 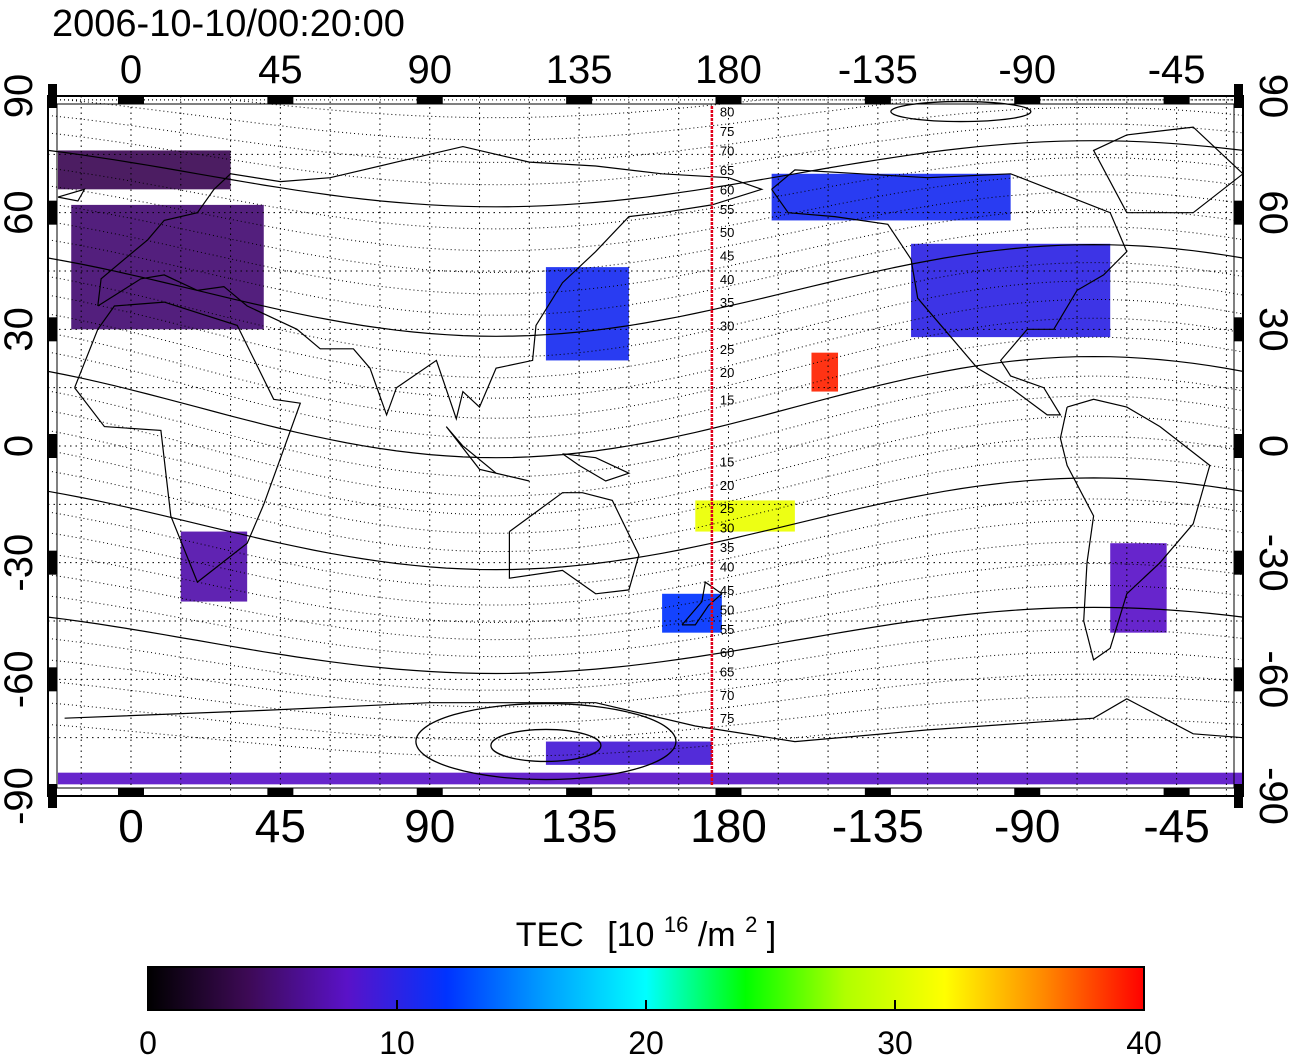 What do you see at coordinates (727, 508) in the screenshot?
I see `contour-label: 25` at bounding box center [727, 508].